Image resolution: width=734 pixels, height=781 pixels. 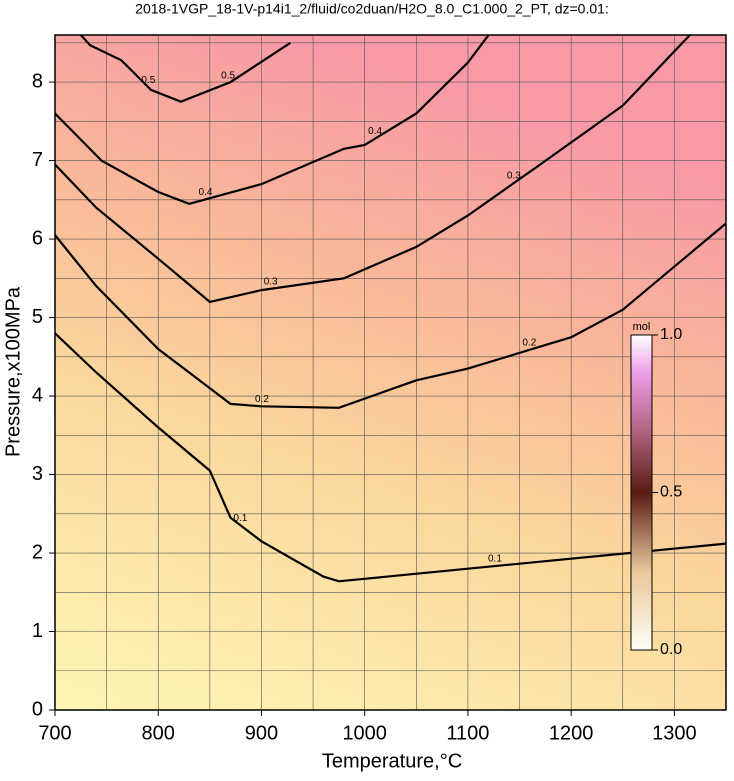 I want to click on x-tick-label: 1100, so click(x=467, y=733).